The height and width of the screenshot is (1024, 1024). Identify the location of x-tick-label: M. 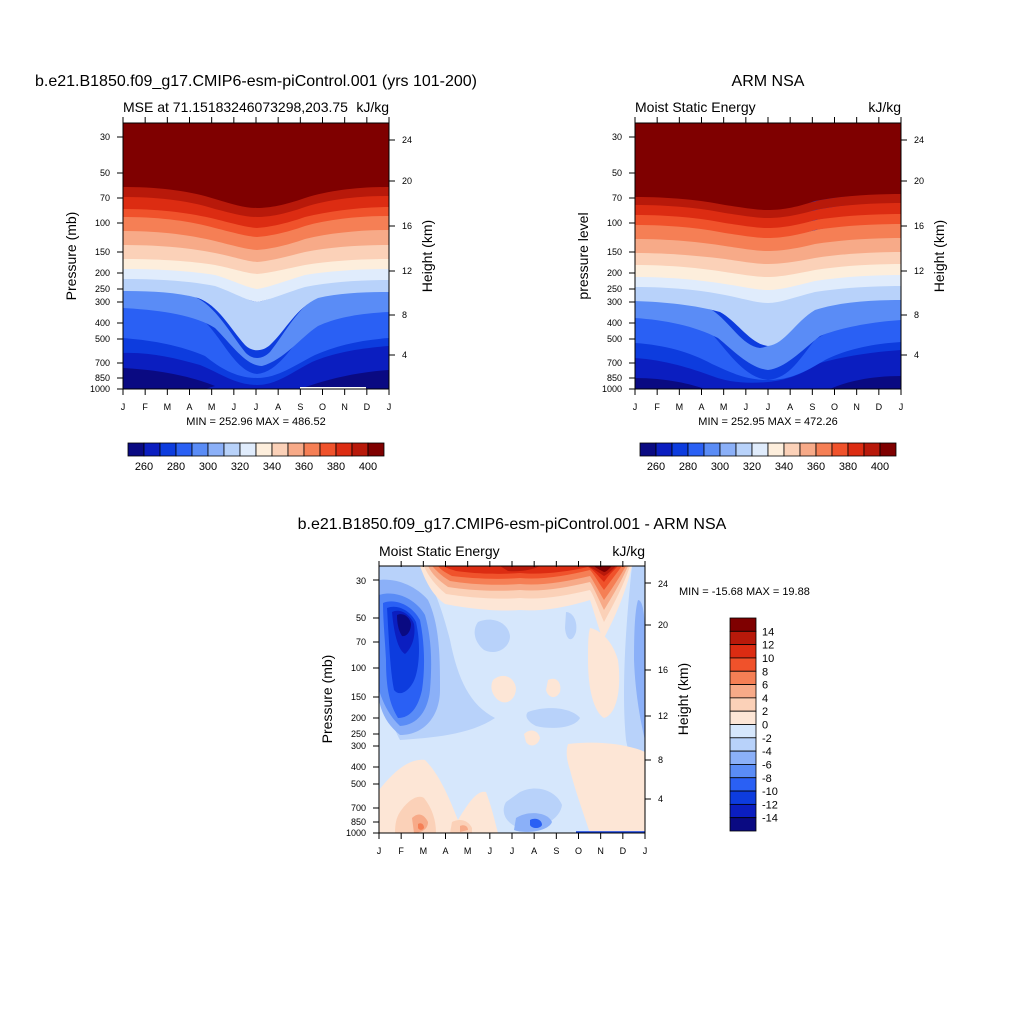
(424, 851).